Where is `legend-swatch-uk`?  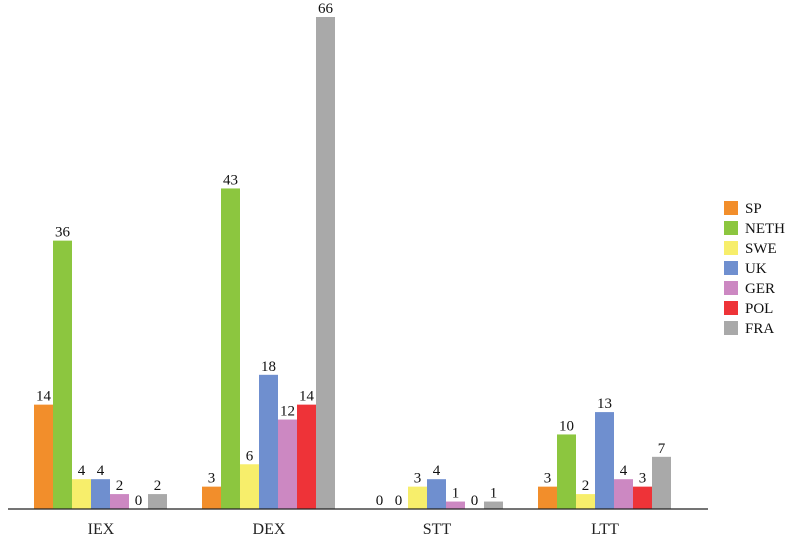 legend-swatch-uk is located at coordinates (731, 268).